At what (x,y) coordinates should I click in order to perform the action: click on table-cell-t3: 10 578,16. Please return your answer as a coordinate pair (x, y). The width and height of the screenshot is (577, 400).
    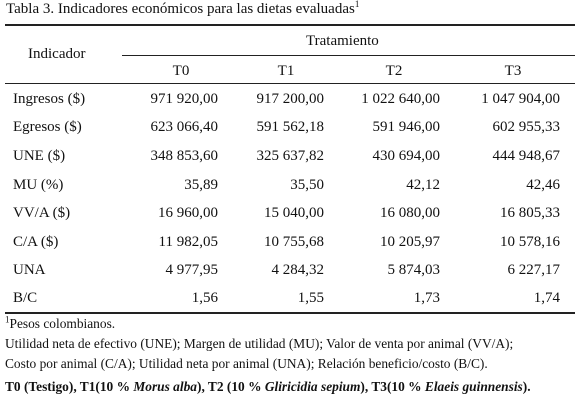
    Looking at the image, I should click on (530, 242).